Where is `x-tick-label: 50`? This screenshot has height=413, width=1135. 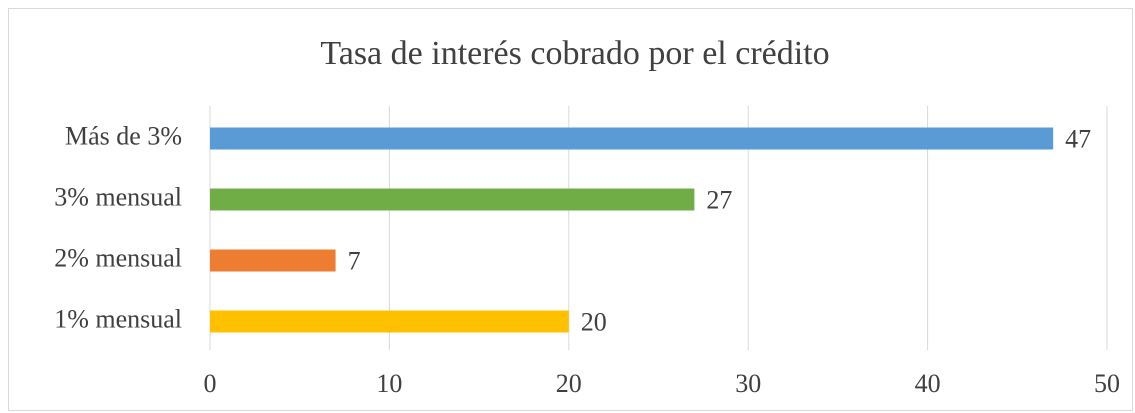 x-tick-label: 50 is located at coordinates (1107, 383).